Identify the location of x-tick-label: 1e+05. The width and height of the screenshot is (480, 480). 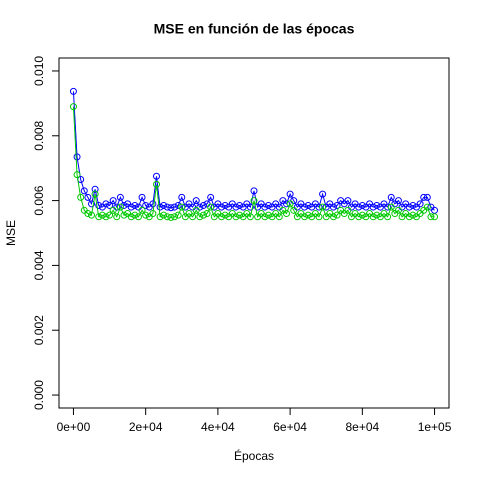
(435, 427).